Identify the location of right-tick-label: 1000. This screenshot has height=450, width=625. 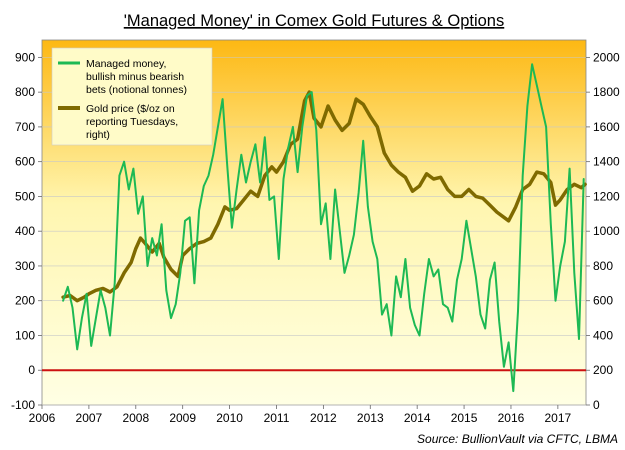
(606, 231).